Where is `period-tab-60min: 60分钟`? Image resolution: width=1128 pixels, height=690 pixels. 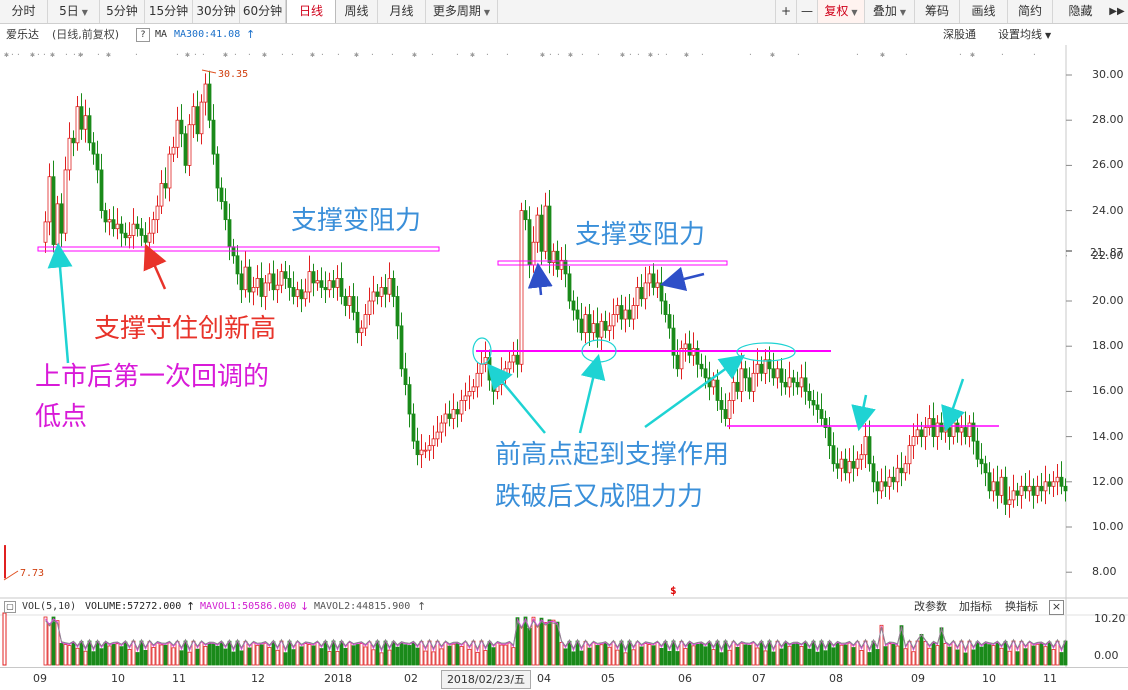 period-tab-60min: 60分钟 is located at coordinates (263, 11).